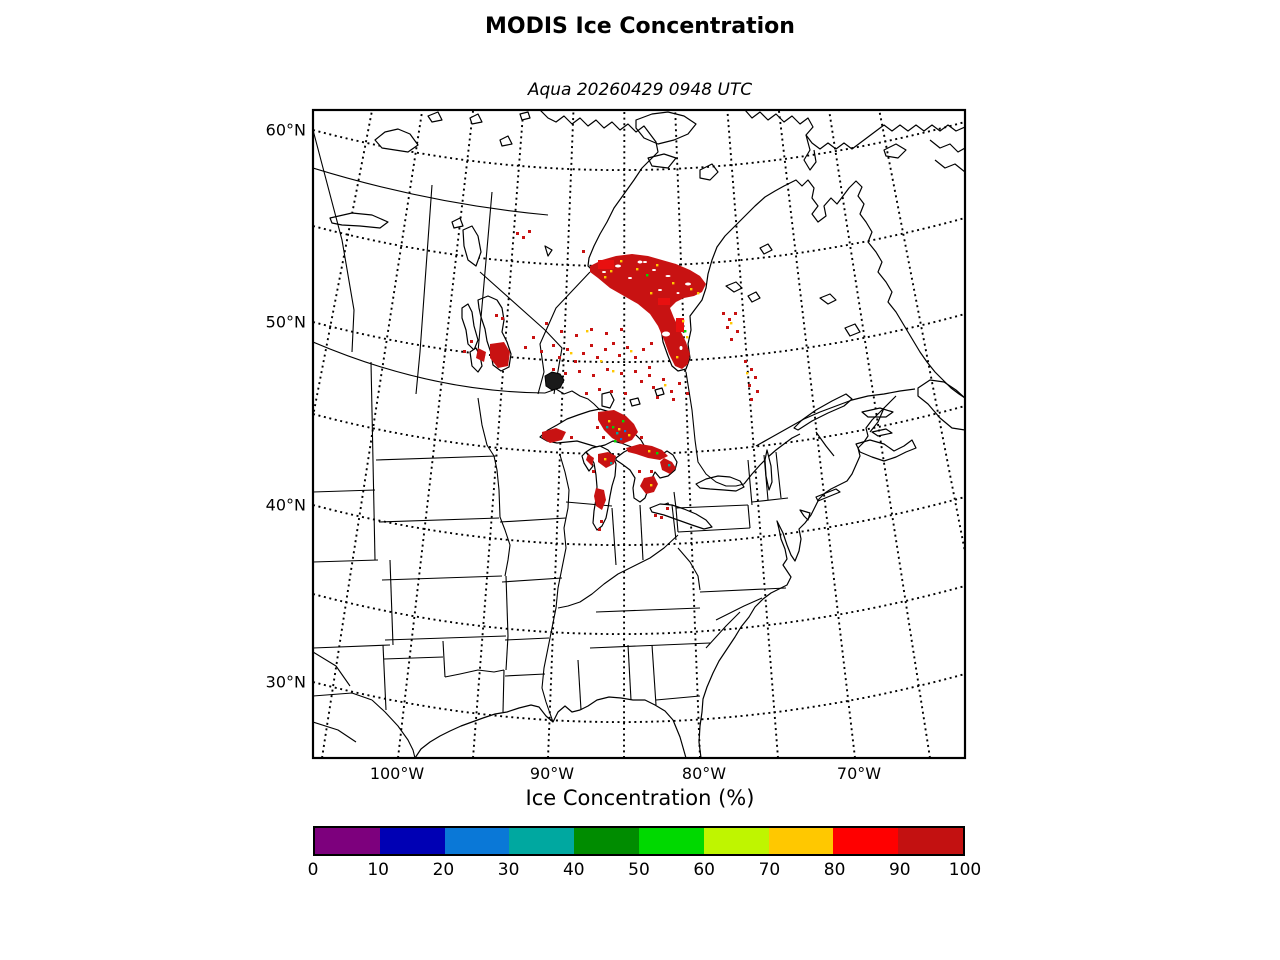  Describe the element at coordinates (666, 334) in the screenshot. I see `akimiski-island` at that location.